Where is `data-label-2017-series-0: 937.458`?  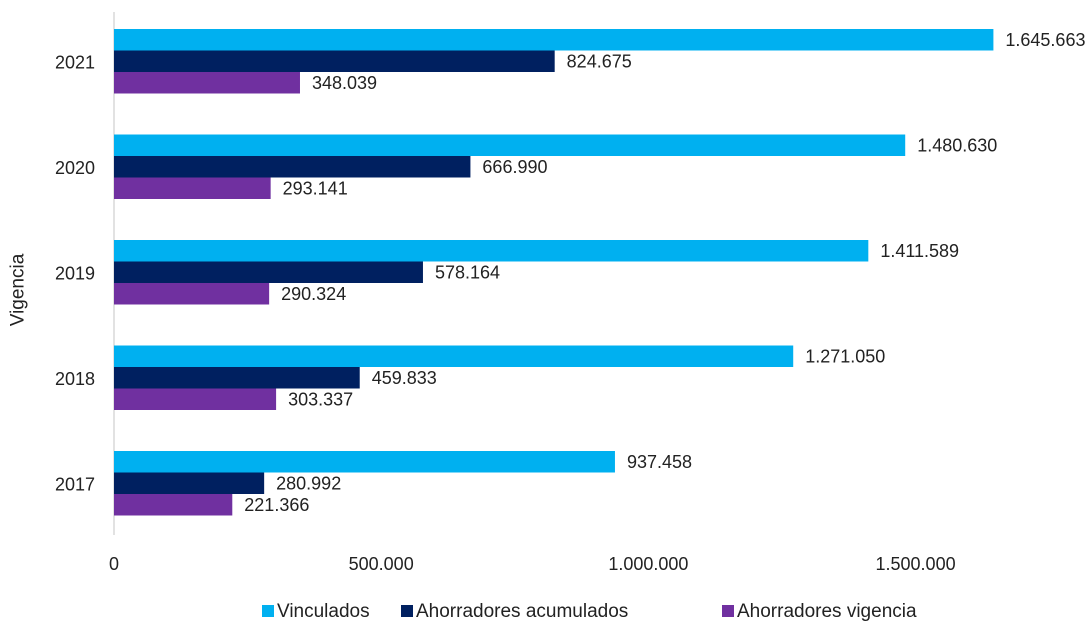 data-label-2017-series-0: 937.458 is located at coordinates (659, 462).